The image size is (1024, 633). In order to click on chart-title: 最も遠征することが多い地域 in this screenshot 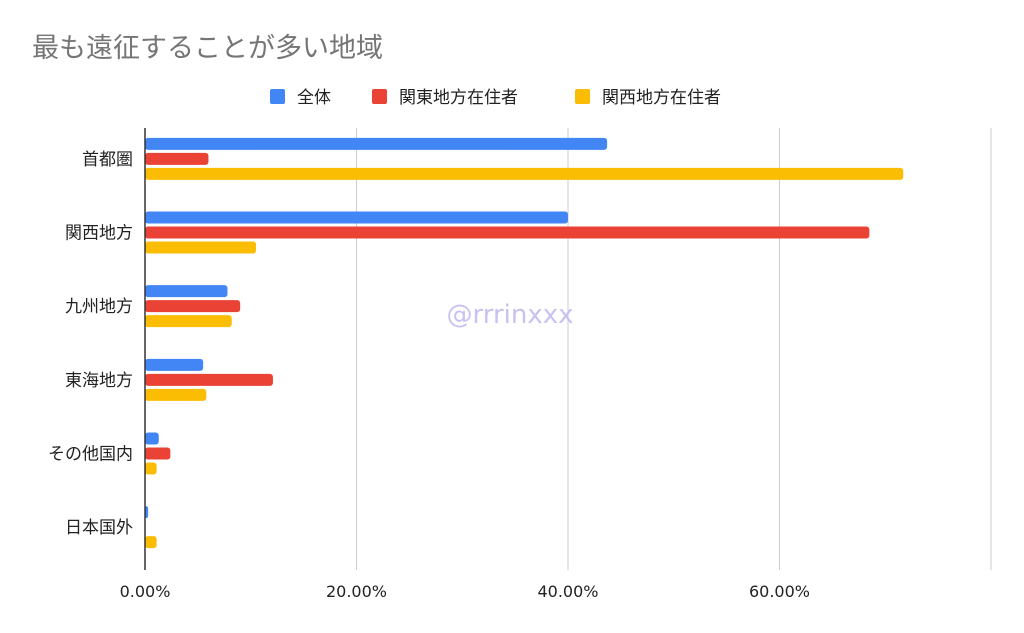, I will do `click(207, 48)`.